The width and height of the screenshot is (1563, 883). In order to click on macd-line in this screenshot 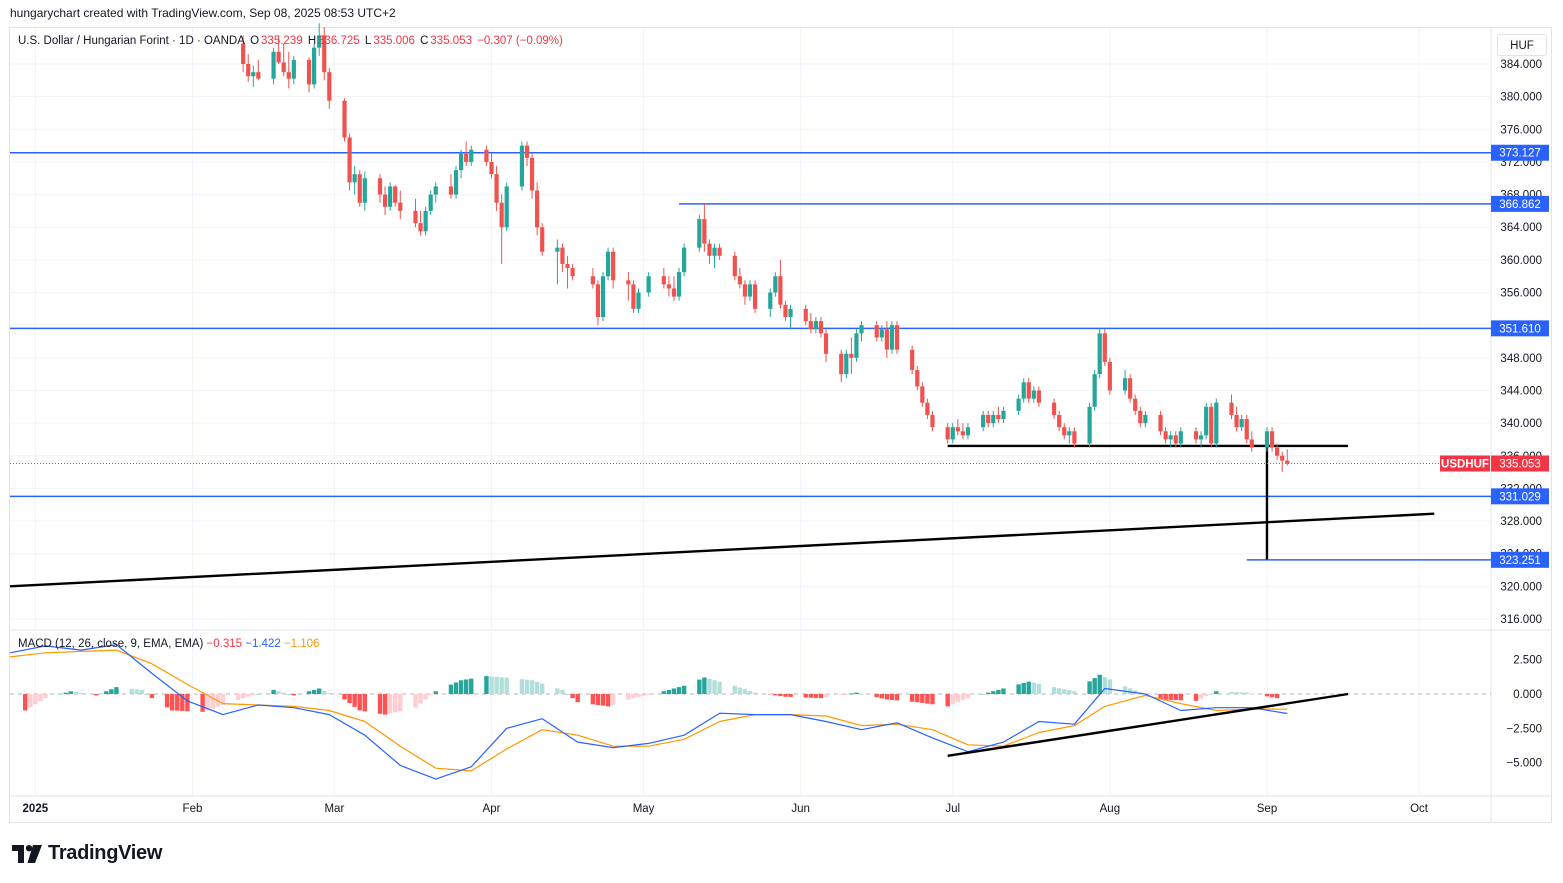, I will do `click(648, 711)`.